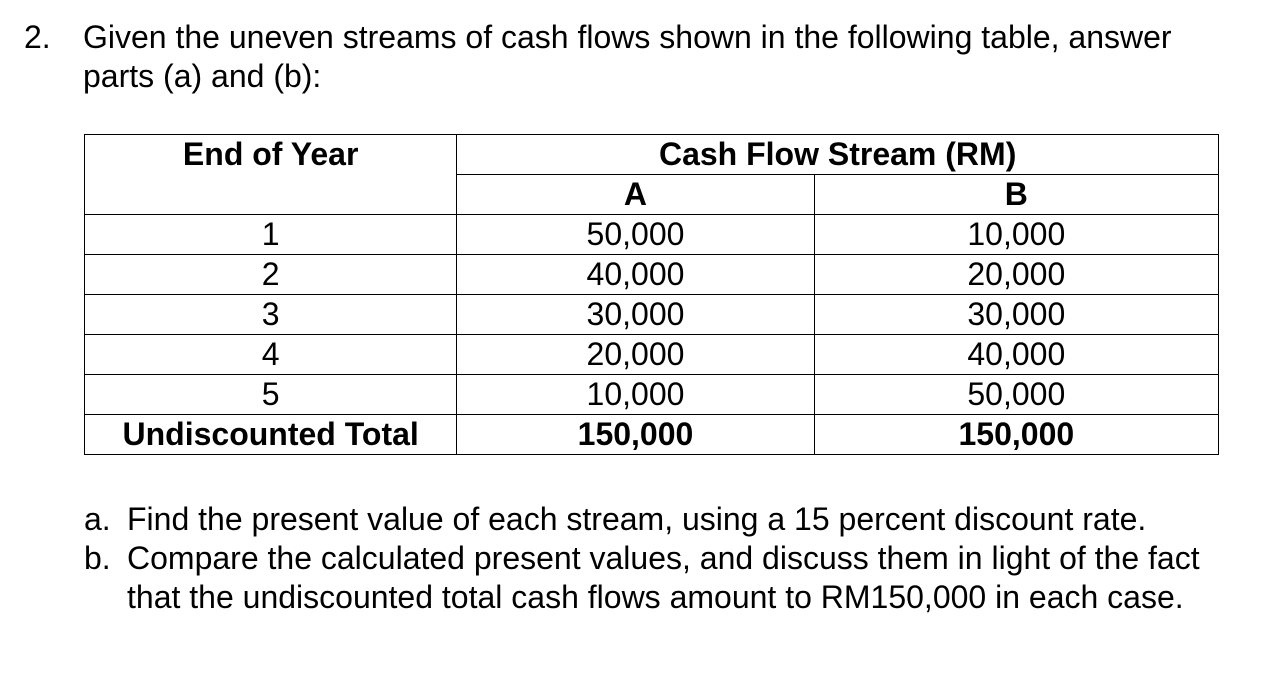  I want to click on year-cell: 1, so click(270, 234).